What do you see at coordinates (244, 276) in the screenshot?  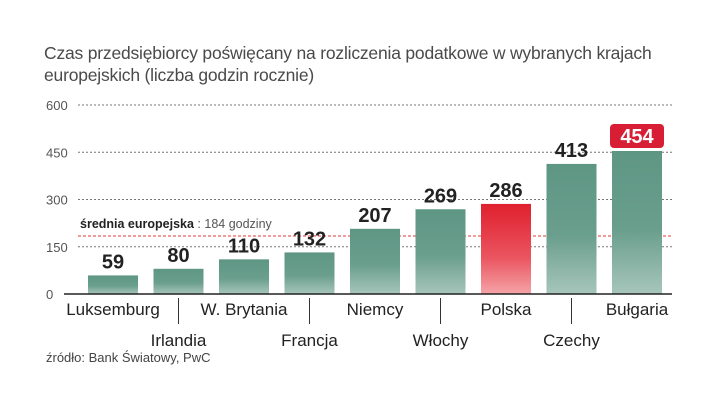 I see `bar-w-brytania` at bounding box center [244, 276].